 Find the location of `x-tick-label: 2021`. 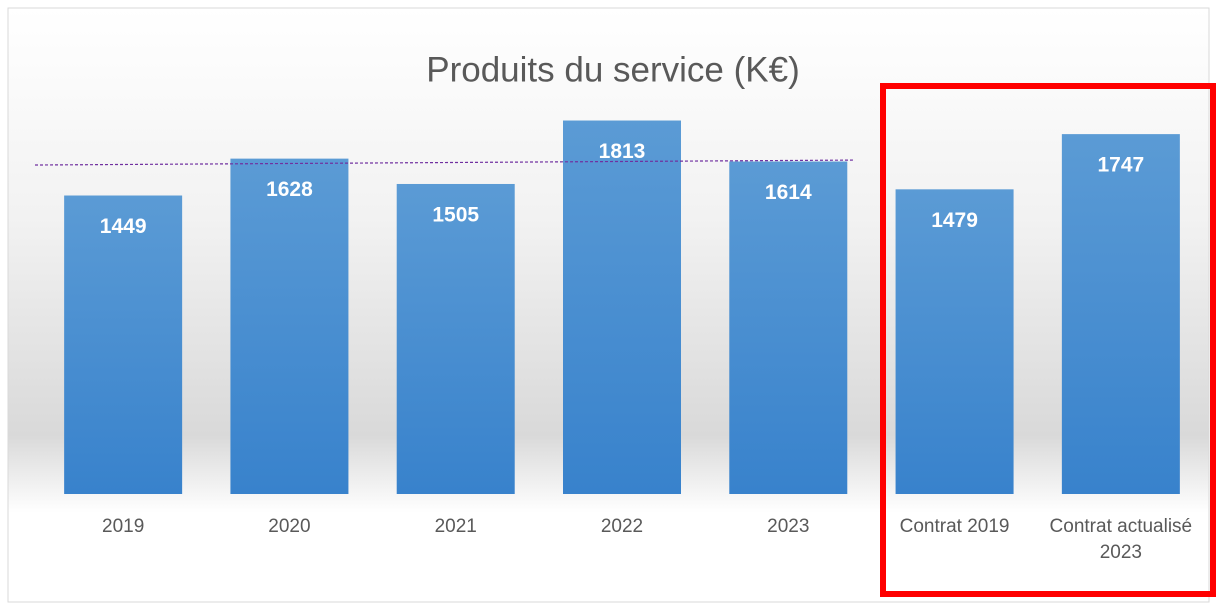

x-tick-label: 2021 is located at coordinates (455, 526).